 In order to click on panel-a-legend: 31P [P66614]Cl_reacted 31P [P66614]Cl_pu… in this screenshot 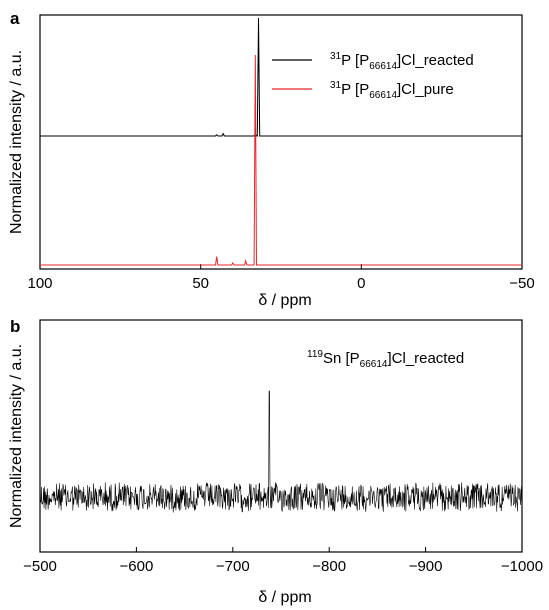, I will do `click(373, 76)`.